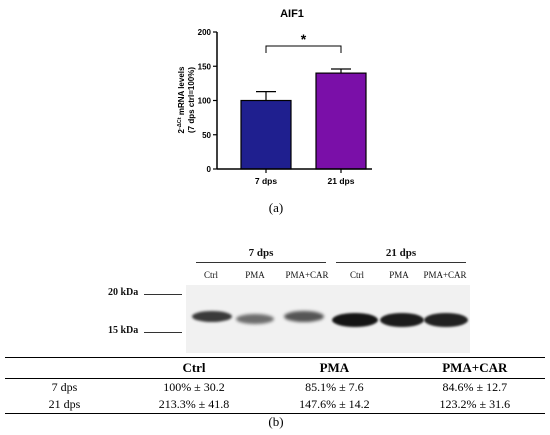 The width and height of the screenshot is (550, 435). What do you see at coordinates (255, 319) in the screenshot?
I see `band-7dps-pma` at bounding box center [255, 319].